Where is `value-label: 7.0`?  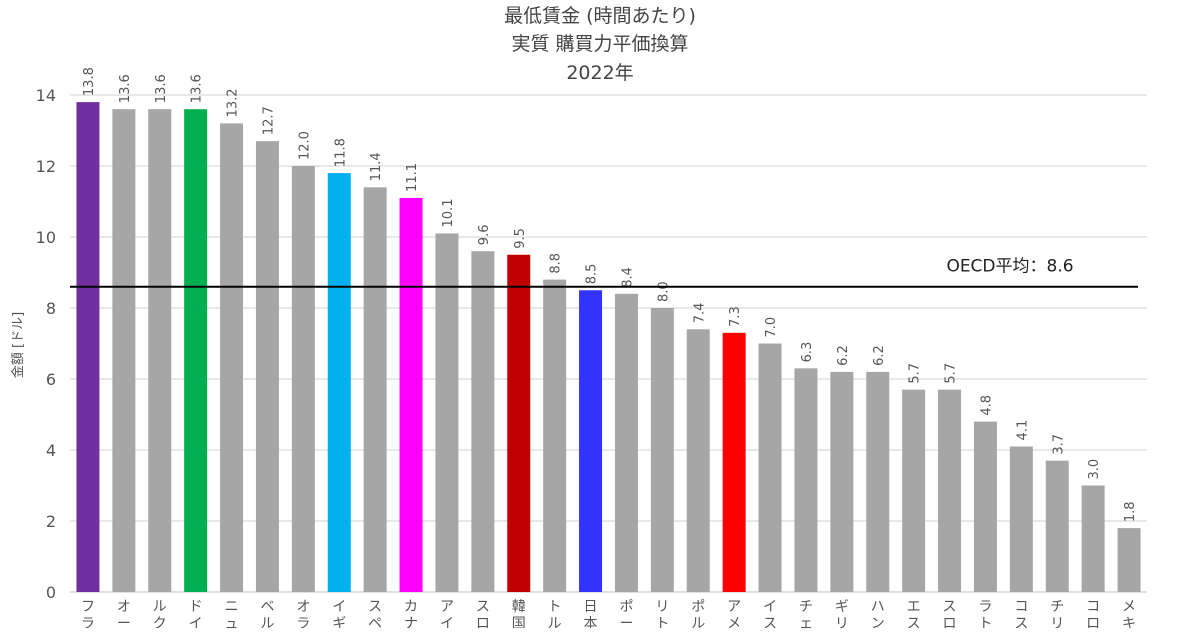
value-label: 7.0 is located at coordinates (771, 327).